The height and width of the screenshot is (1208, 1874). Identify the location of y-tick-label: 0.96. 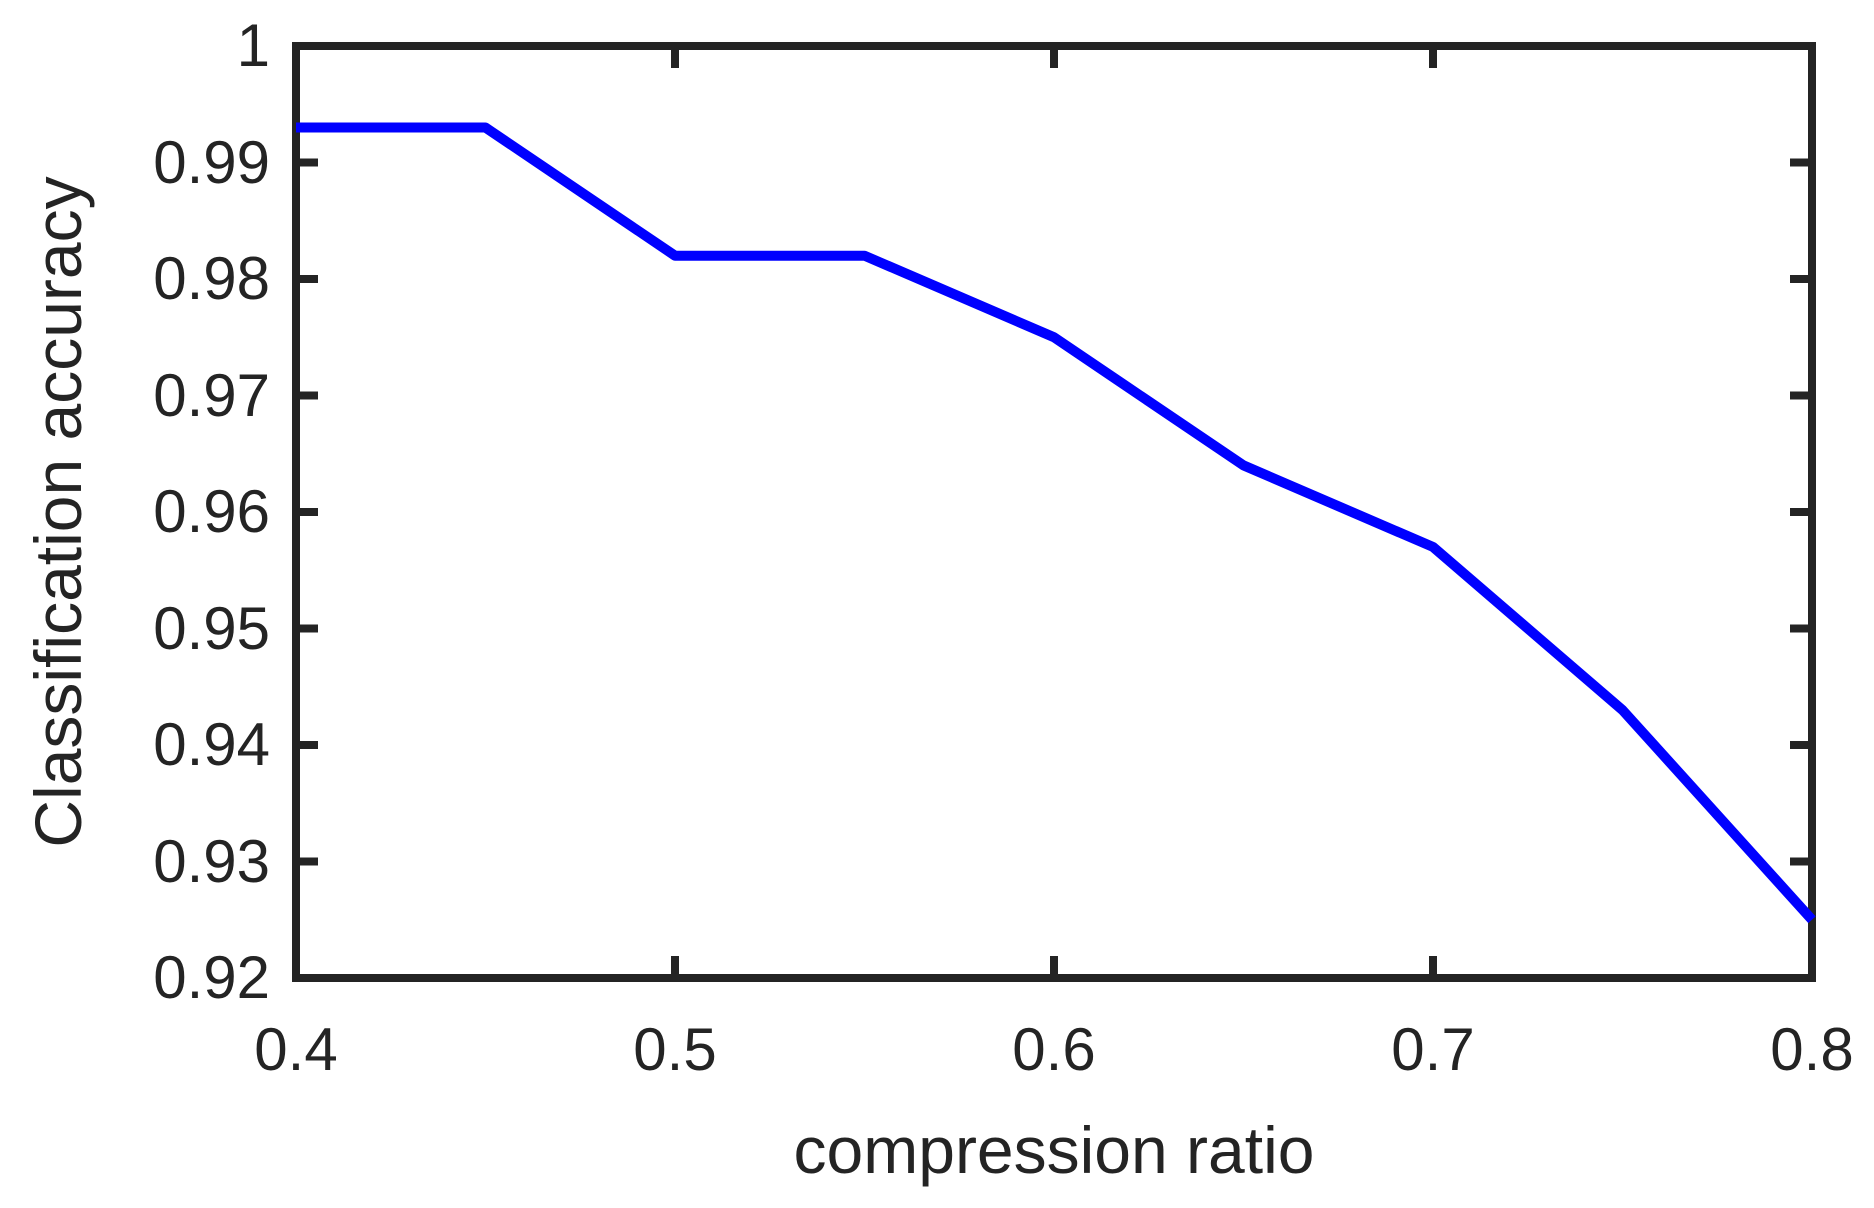
(211, 511).